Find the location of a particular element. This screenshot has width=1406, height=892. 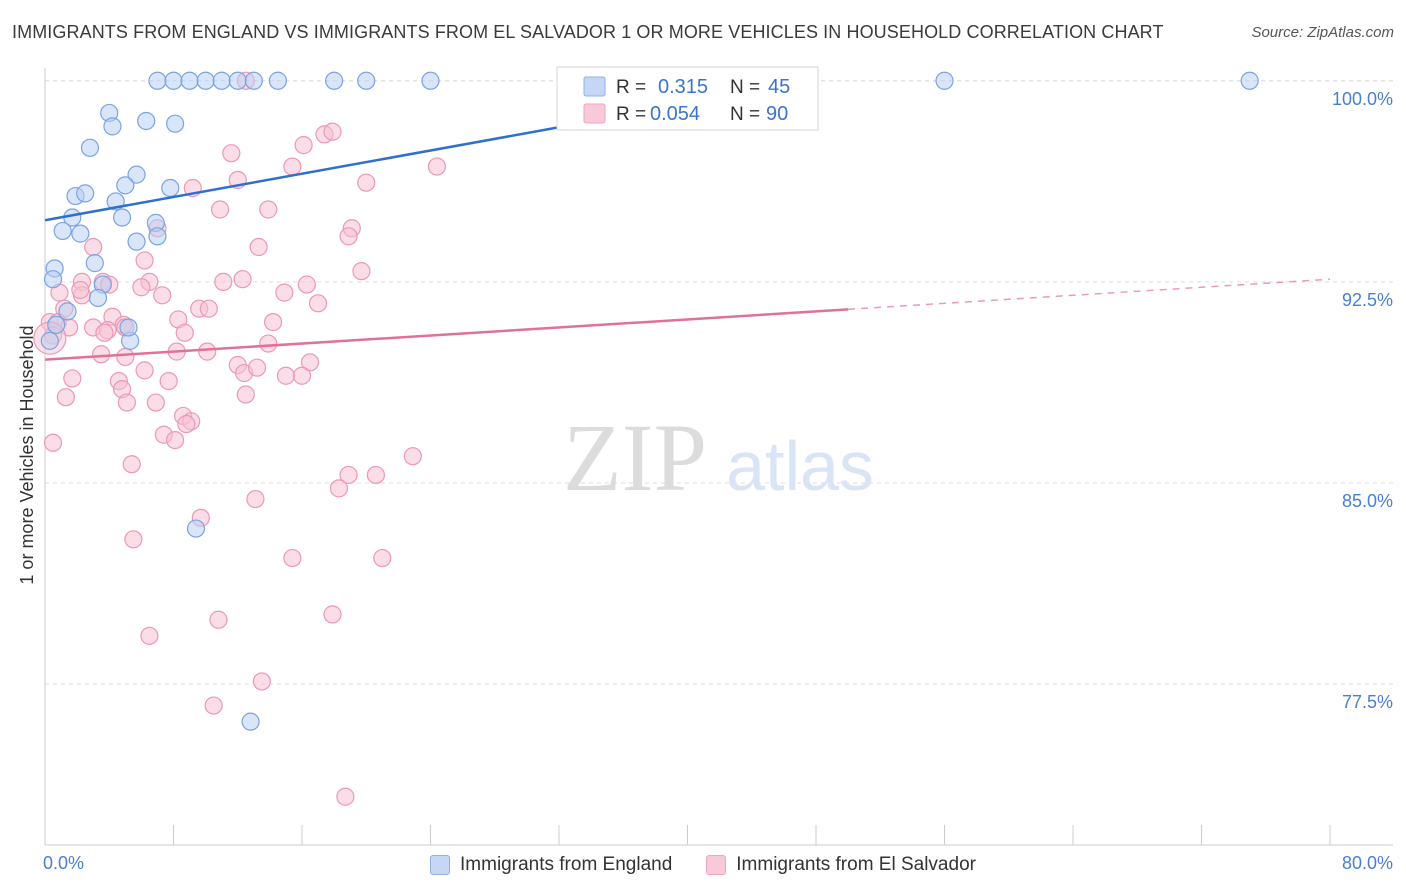

y-tick-label-2: 85.0% is located at coordinates (1367, 501).